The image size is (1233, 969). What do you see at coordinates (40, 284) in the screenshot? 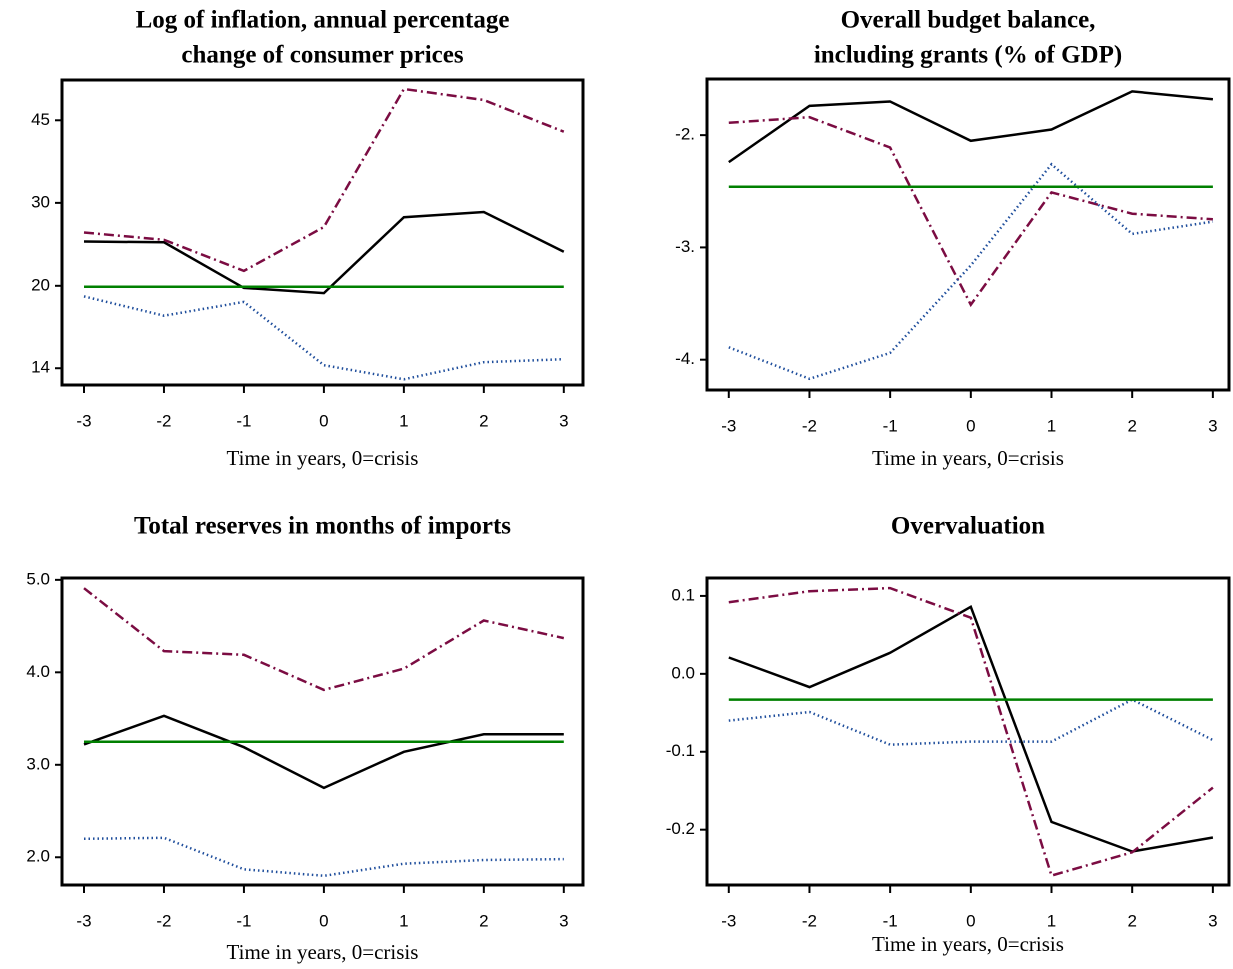
I see `y-tick-label: 20` at bounding box center [40, 284].